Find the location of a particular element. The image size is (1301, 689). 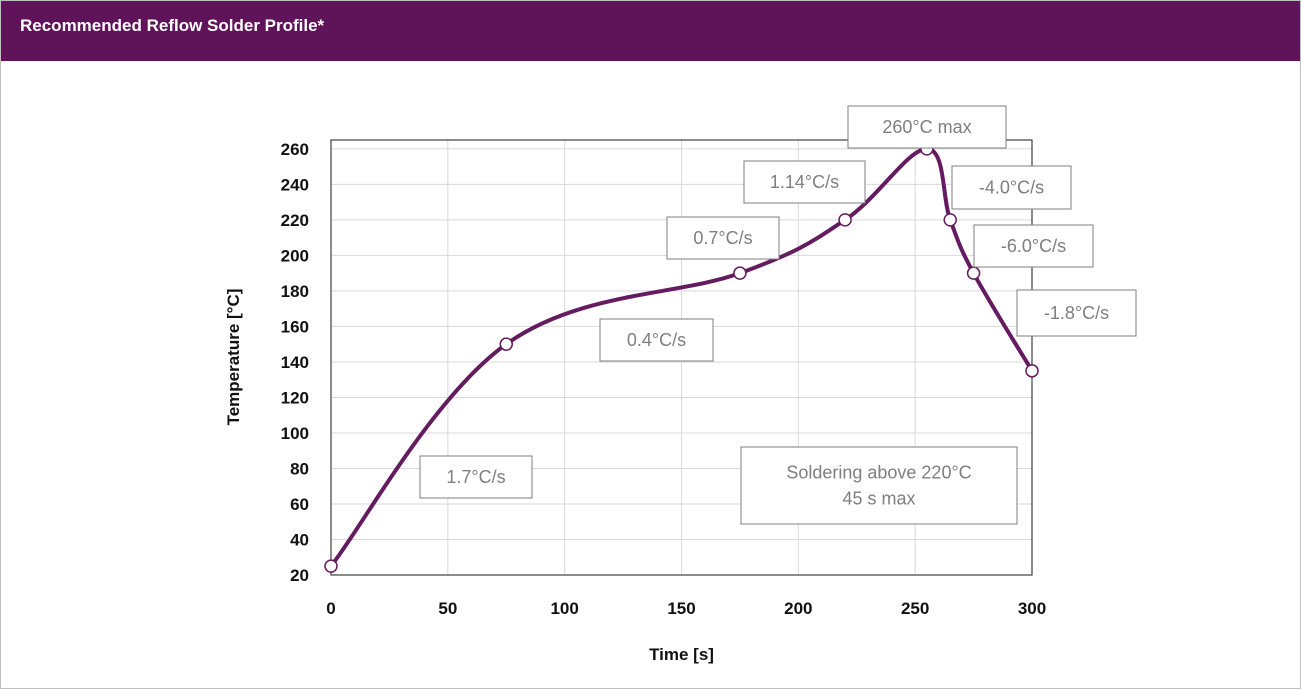

y-tick-label: 120 is located at coordinates (295, 397).